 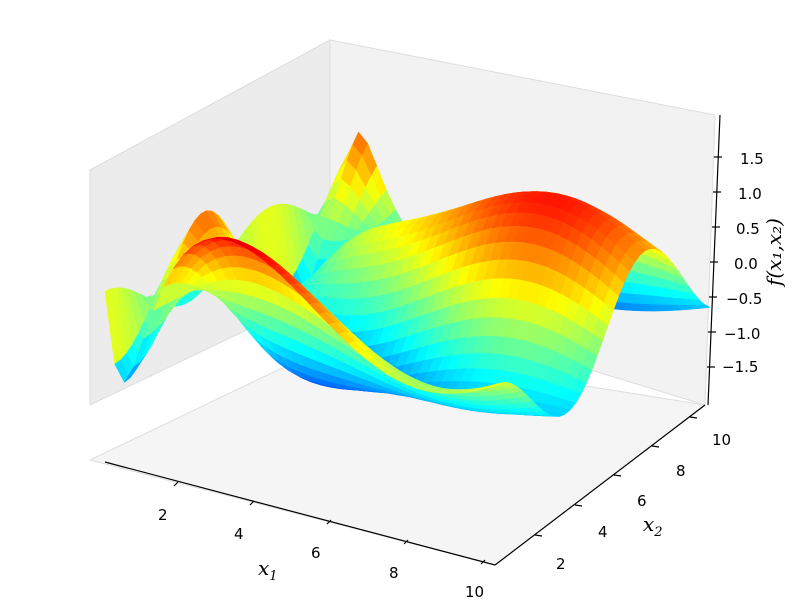 I want to click on z-tick: −1.0, so click(x=742, y=334).